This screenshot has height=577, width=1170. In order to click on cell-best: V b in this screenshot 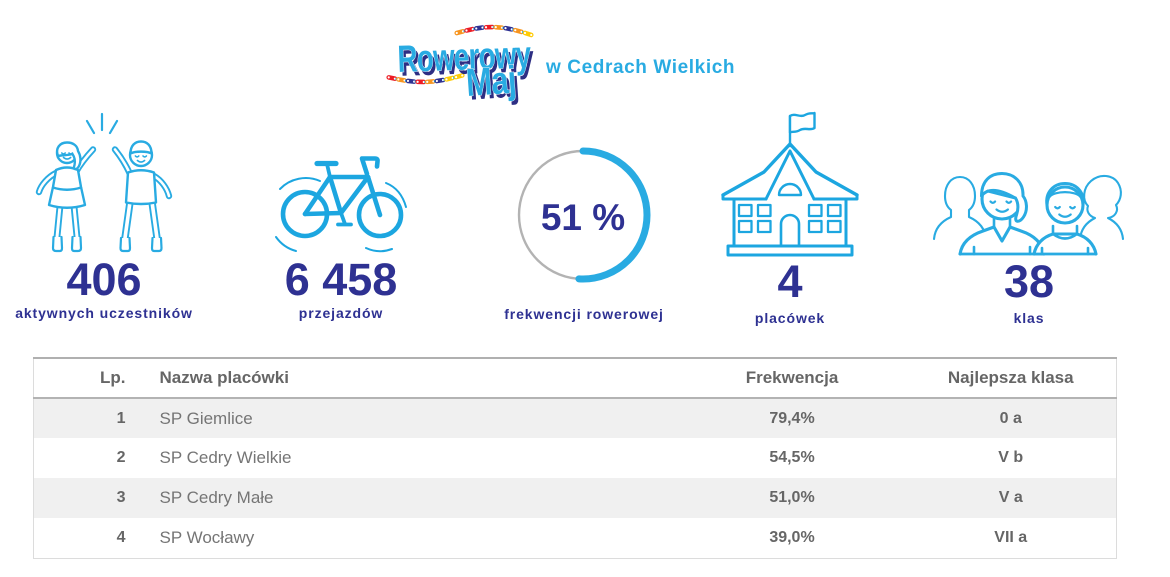, I will do `click(1011, 457)`.